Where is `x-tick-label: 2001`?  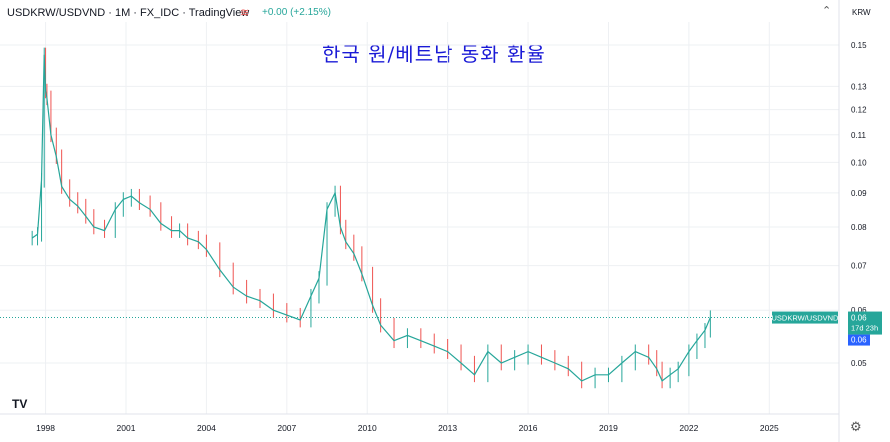
x-tick-label: 2001 is located at coordinates (126, 428).